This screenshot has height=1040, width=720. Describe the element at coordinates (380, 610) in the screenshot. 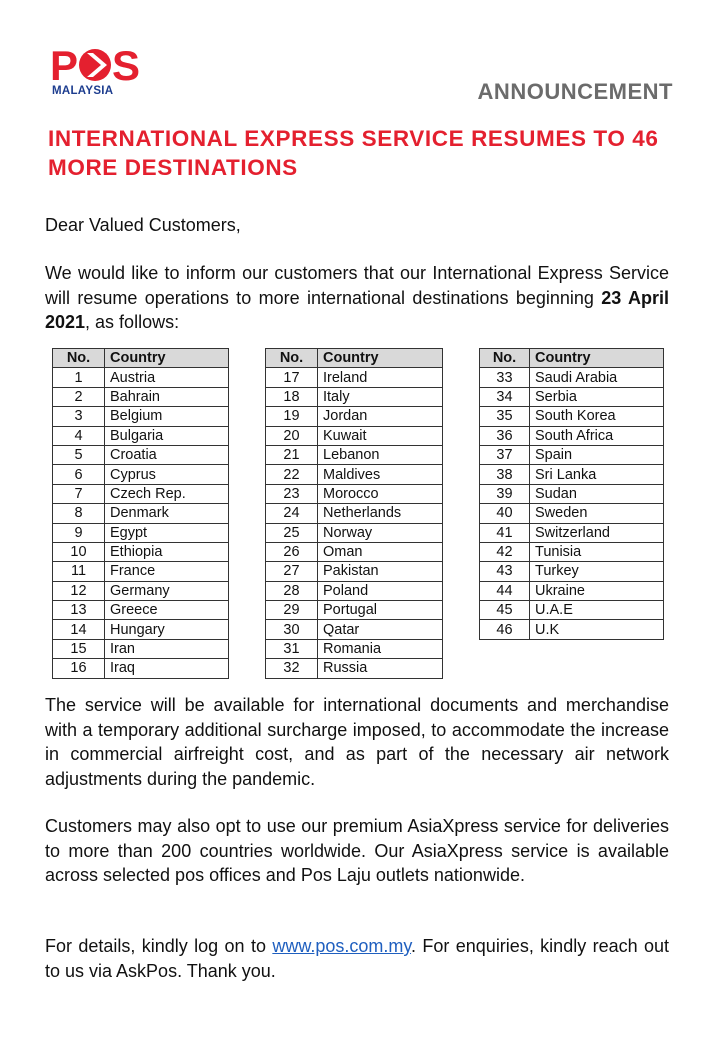

I see `row-country: Portugal` at that location.